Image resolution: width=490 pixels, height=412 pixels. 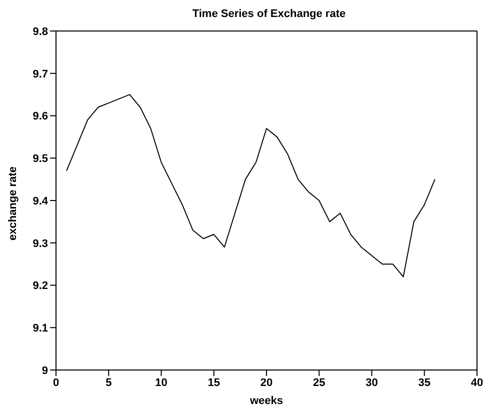 What do you see at coordinates (12, 203) in the screenshot?
I see `y-axis-title: exchange rate` at bounding box center [12, 203].